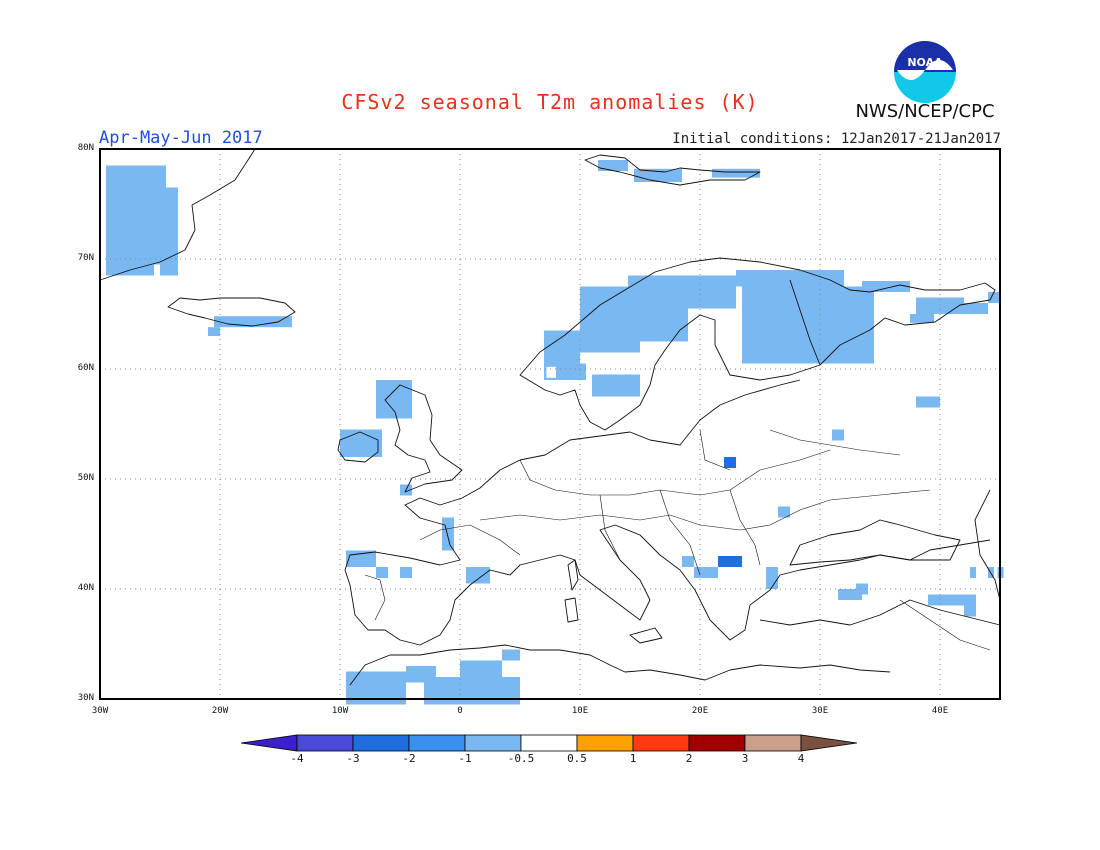 The width and height of the screenshot is (1100, 850). I want to click on colorbar-tick: -4, so click(297, 758).